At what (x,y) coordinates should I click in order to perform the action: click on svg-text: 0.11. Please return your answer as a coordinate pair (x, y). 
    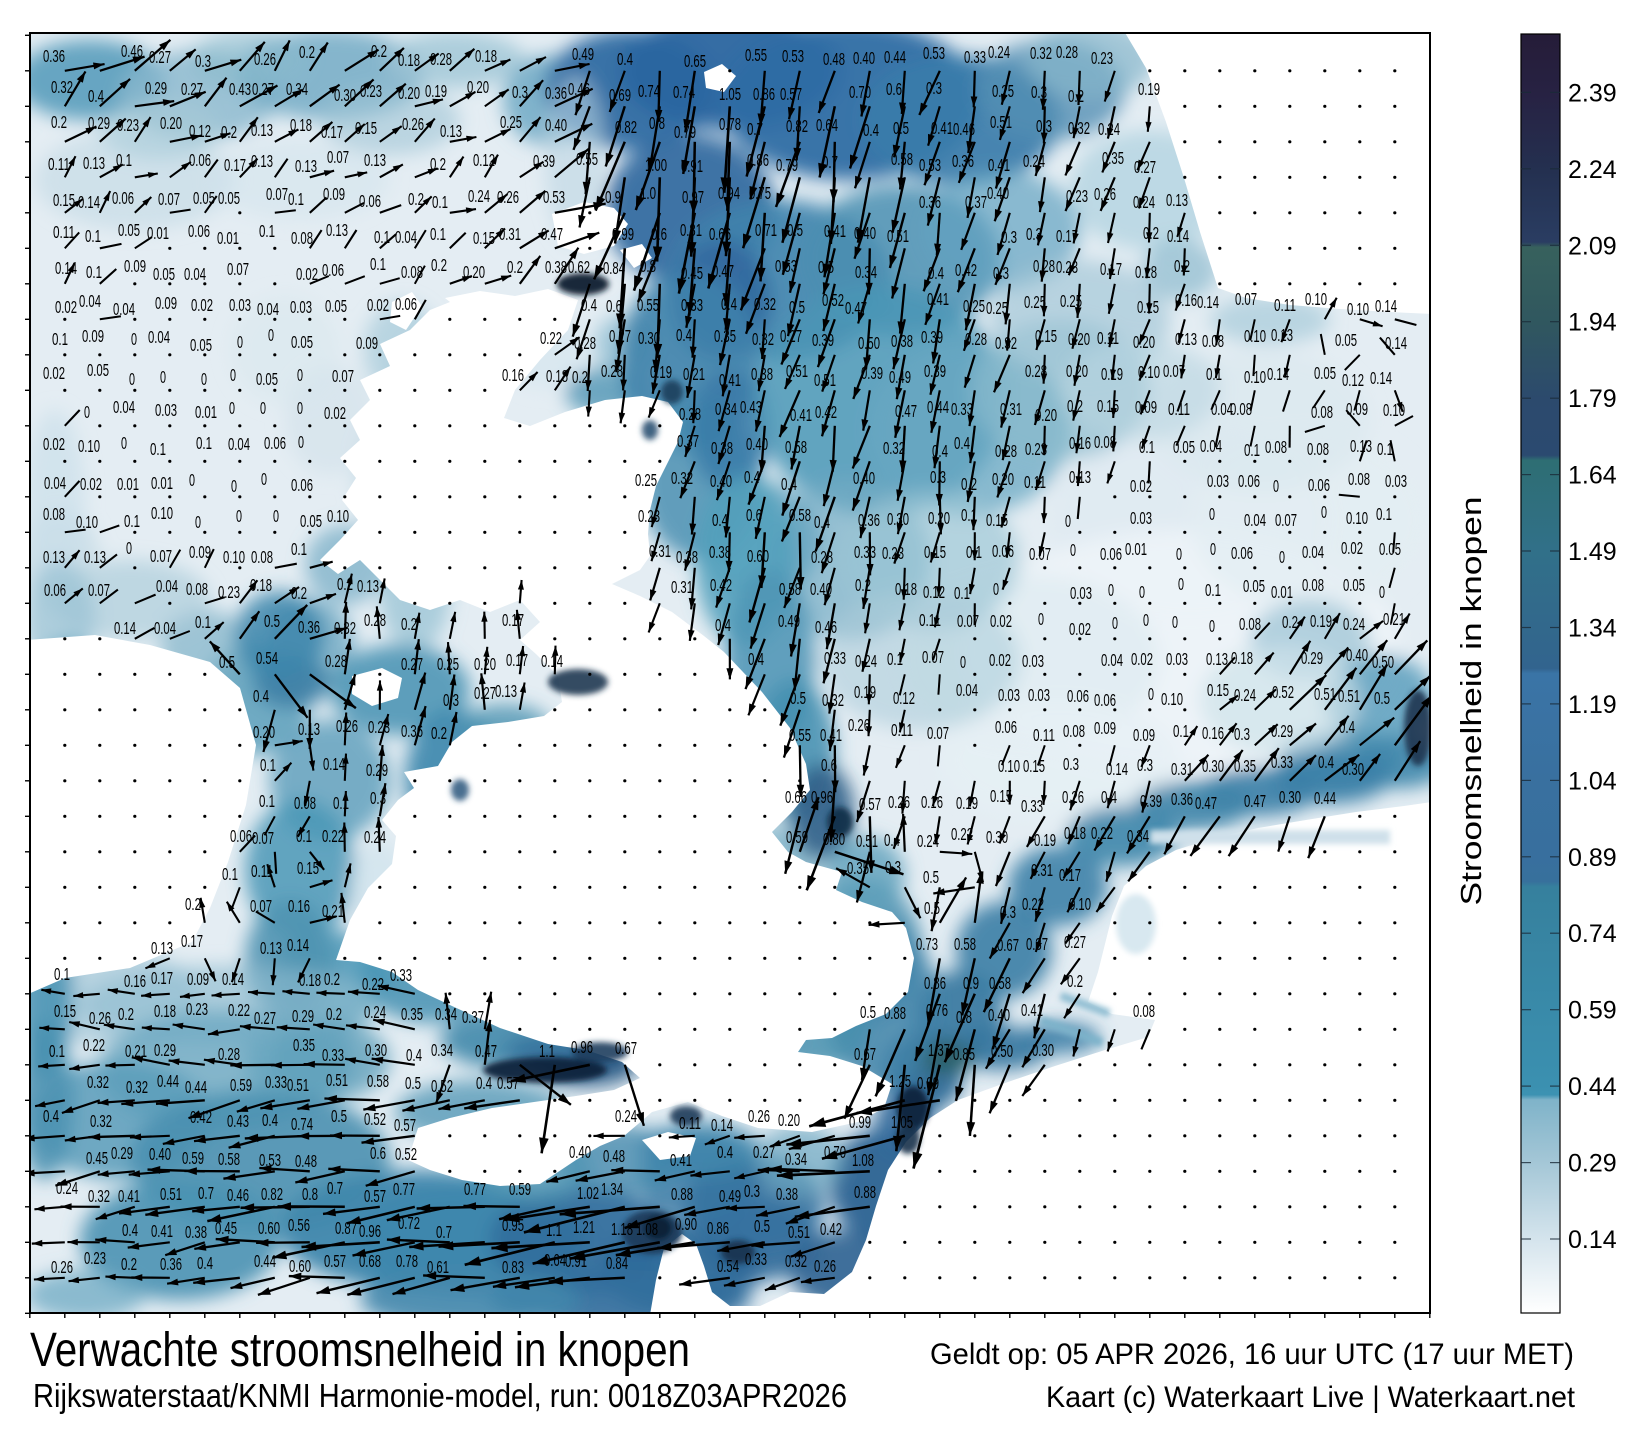
    Looking at the image, I should click on (1035, 482).